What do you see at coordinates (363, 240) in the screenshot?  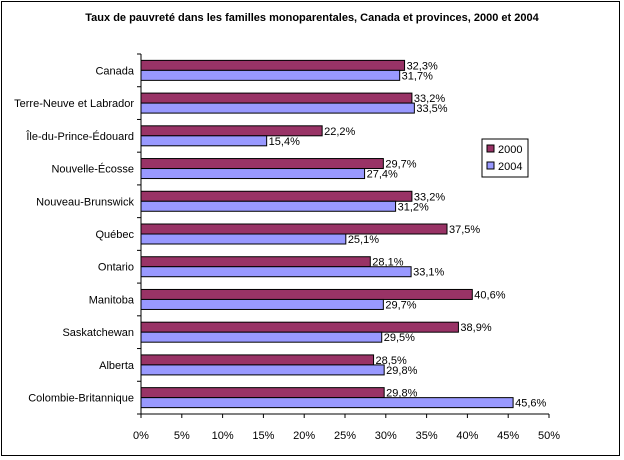 I see `value-label: 25,1%` at bounding box center [363, 240].